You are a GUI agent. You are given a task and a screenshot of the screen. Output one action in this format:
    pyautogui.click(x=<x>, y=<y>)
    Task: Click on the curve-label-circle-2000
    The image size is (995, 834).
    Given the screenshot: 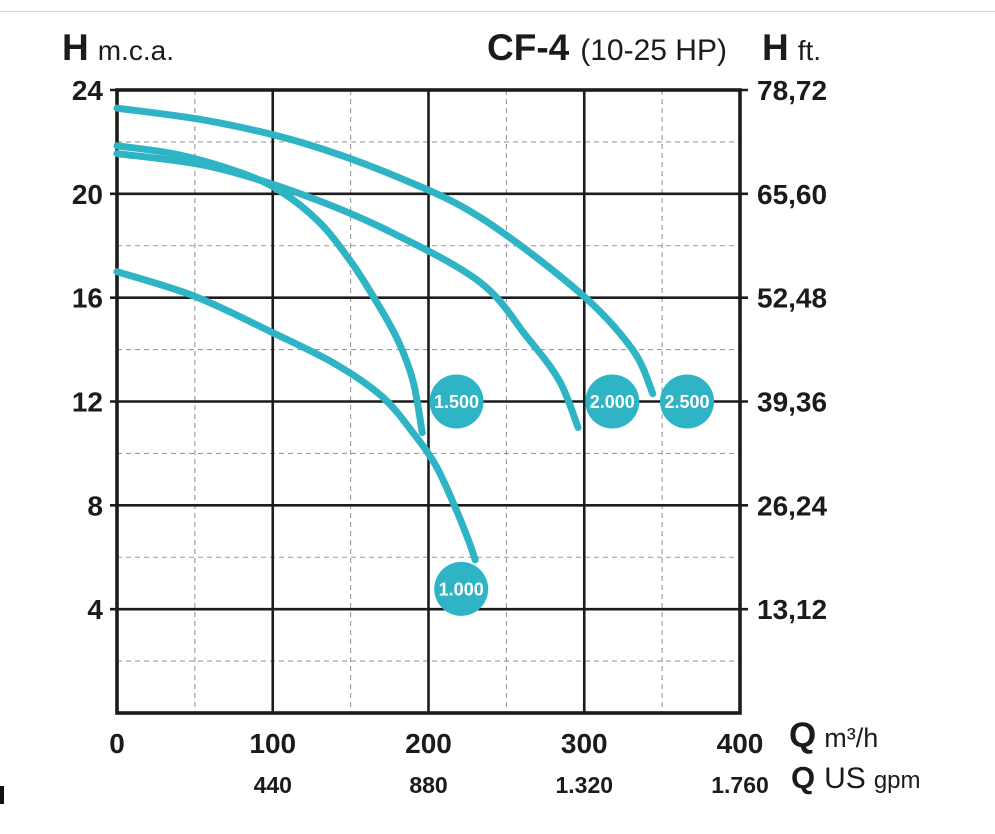 What is the action you would take?
    pyautogui.click(x=612, y=401)
    